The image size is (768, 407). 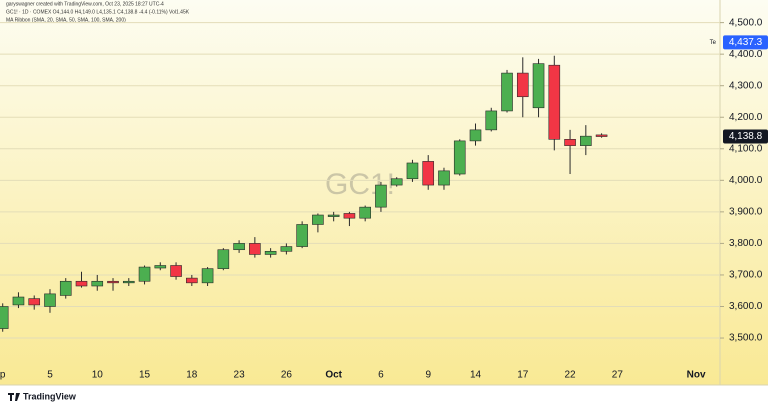 What do you see at coordinates (618, 375) in the screenshot?
I see `x-tick-label: 27` at bounding box center [618, 375].